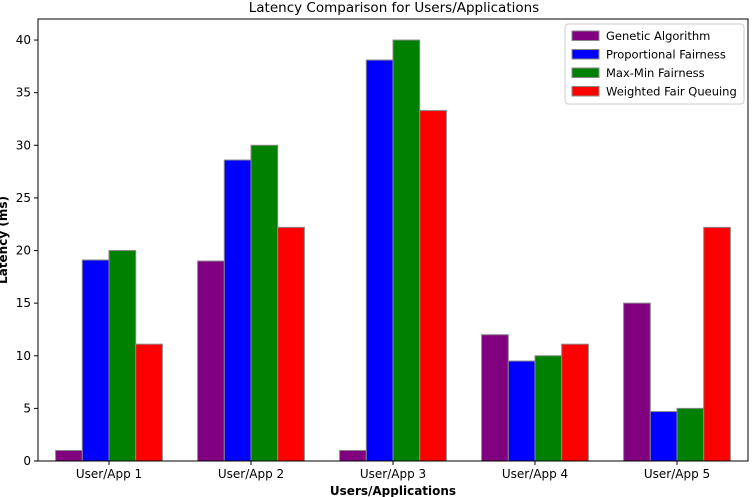 This screenshot has width=752, height=497. What do you see at coordinates (393, 474) in the screenshot?
I see `x-tick-label: User/App 3` at bounding box center [393, 474].